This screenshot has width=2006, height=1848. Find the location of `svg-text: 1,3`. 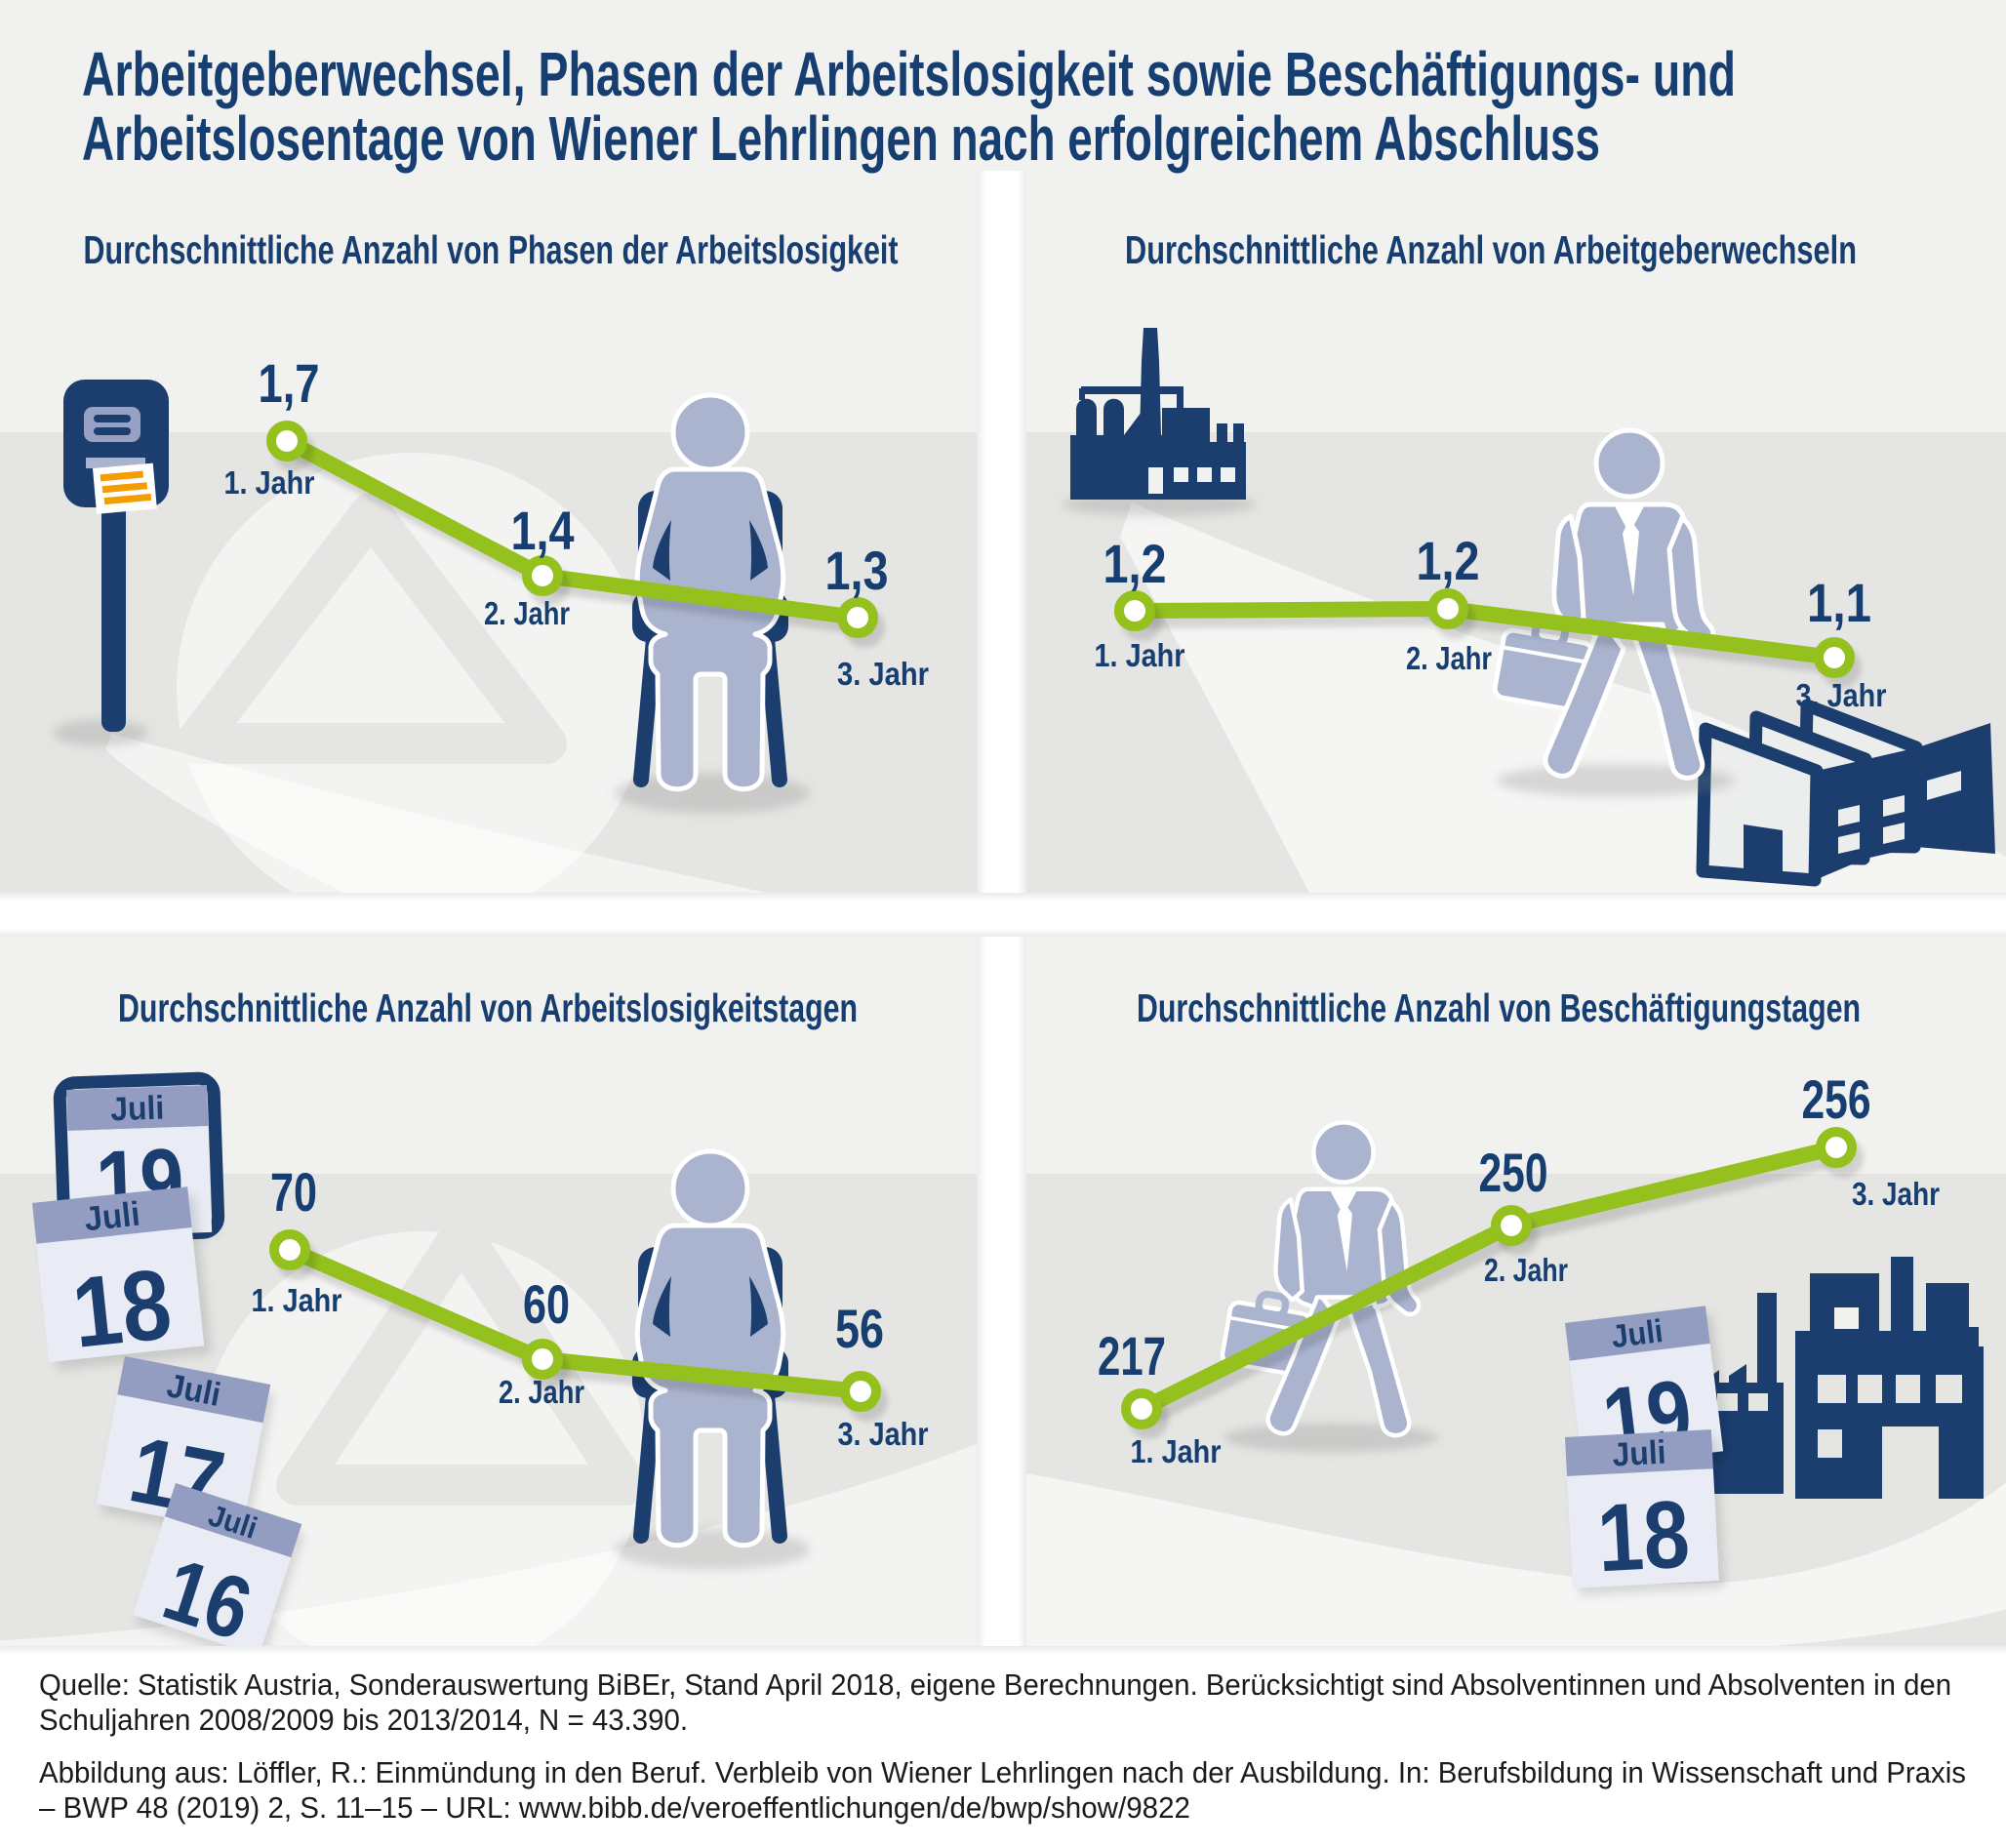

svg-text: 1,3 is located at coordinates (857, 571).